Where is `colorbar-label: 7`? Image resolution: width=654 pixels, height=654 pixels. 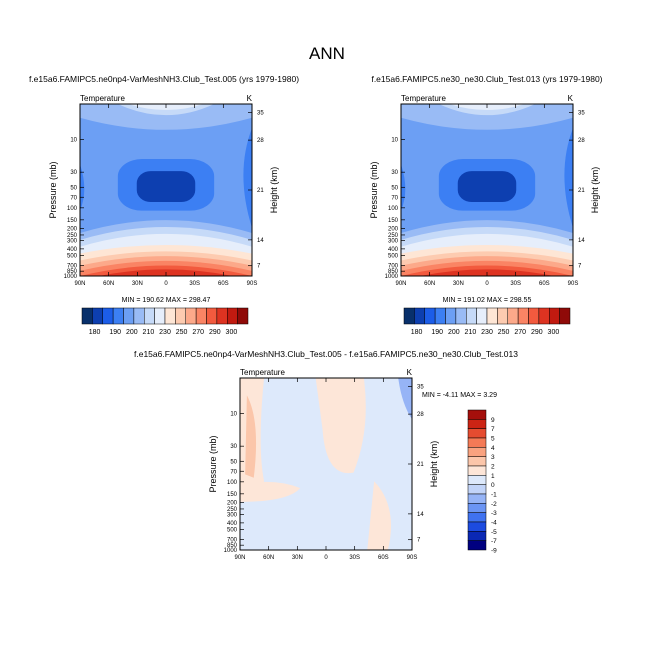
colorbar-label: 7 is located at coordinates (493, 429).